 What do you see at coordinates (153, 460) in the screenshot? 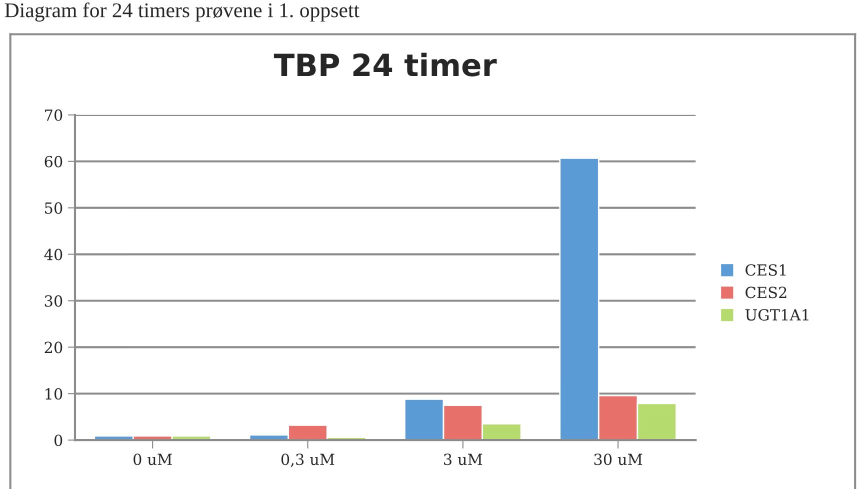
I see `x-tick-label: 0 uM` at bounding box center [153, 460].